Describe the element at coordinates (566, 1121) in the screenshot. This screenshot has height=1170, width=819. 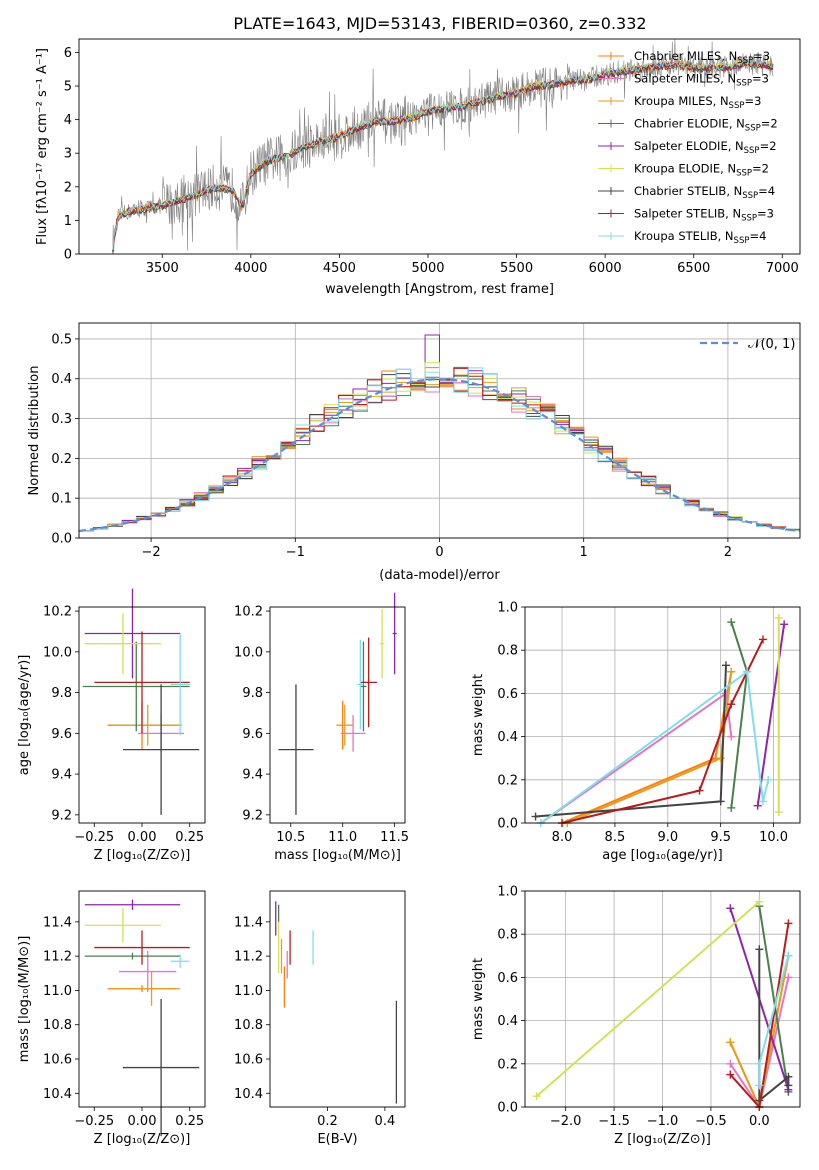
I see `x-tick-label: −2.0` at that location.